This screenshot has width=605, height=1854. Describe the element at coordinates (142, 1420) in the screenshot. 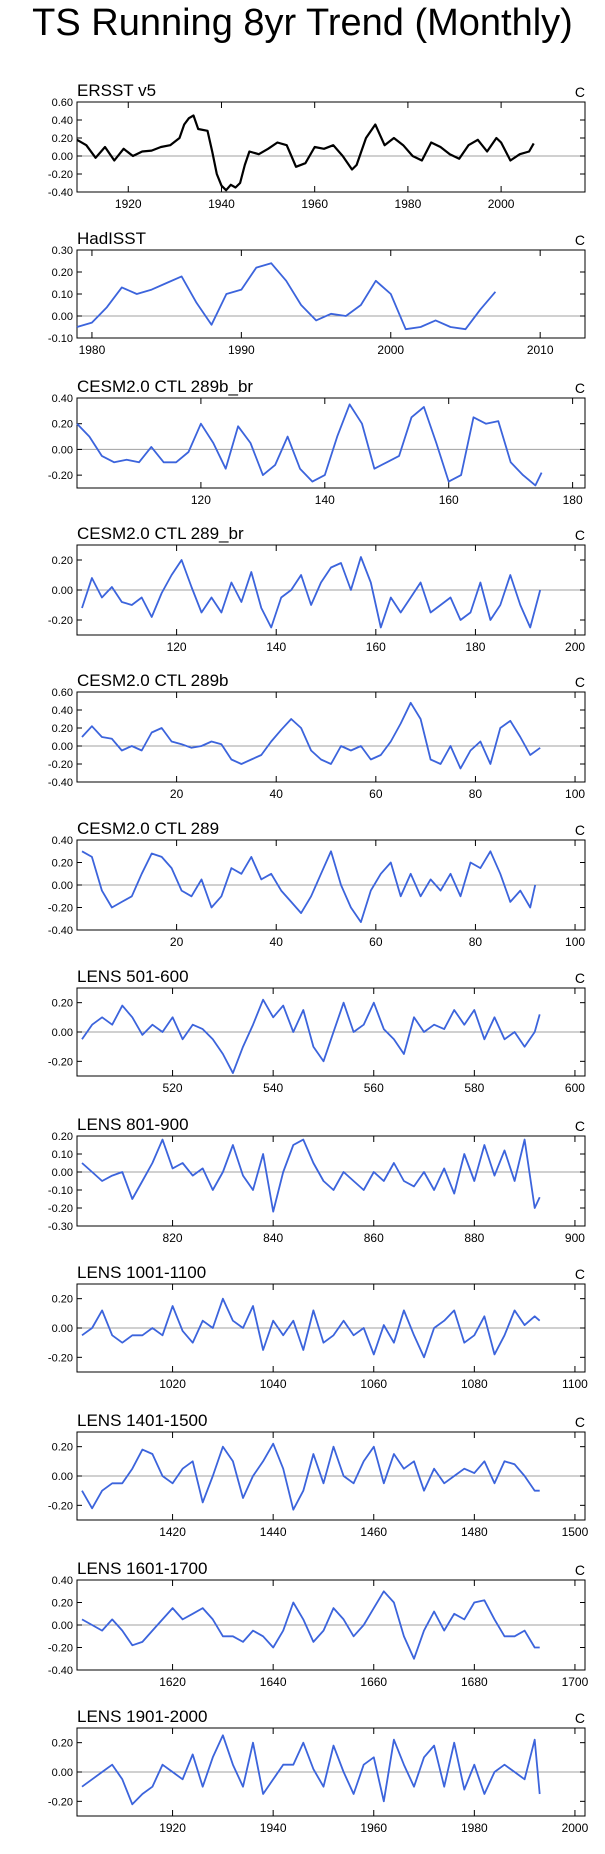

I see `chart-title: LENS 1401-1500` at that location.